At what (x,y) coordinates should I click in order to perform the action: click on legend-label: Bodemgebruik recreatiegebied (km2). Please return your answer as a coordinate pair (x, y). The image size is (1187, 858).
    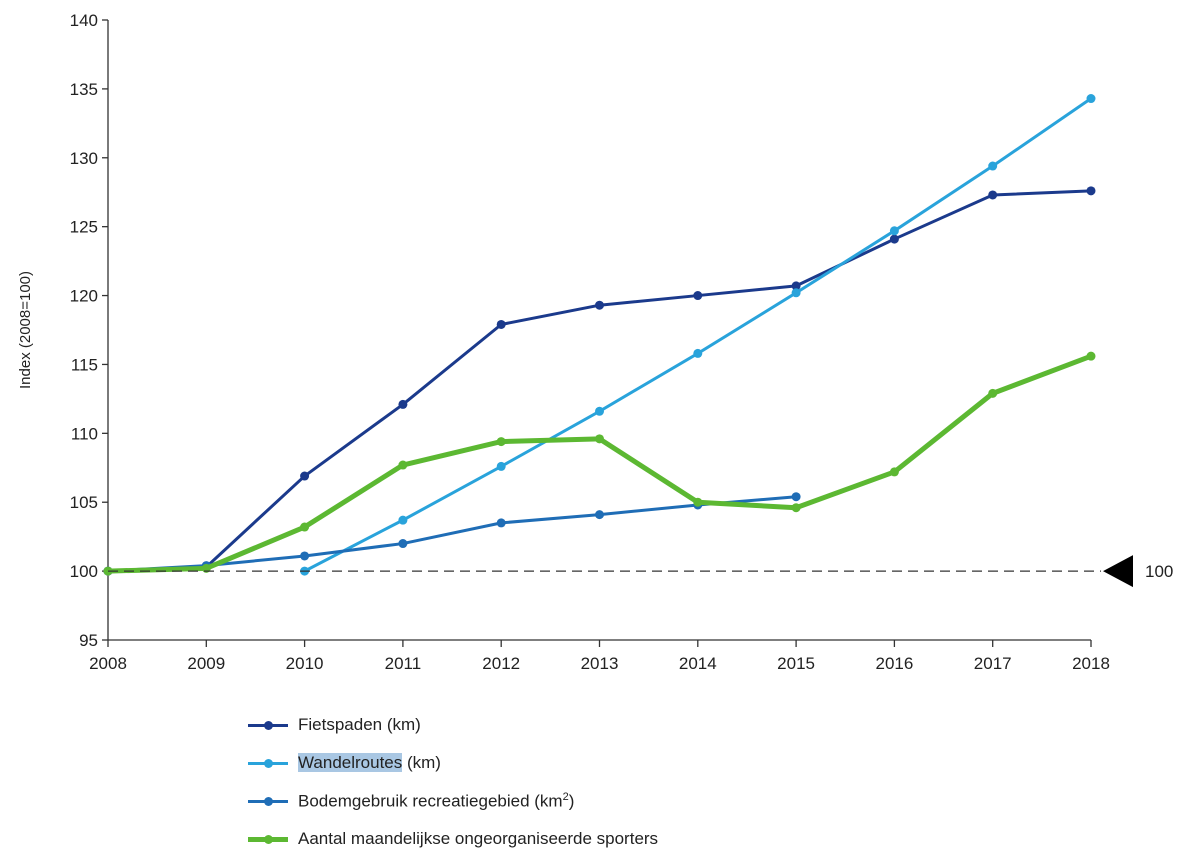
    Looking at the image, I should click on (436, 801).